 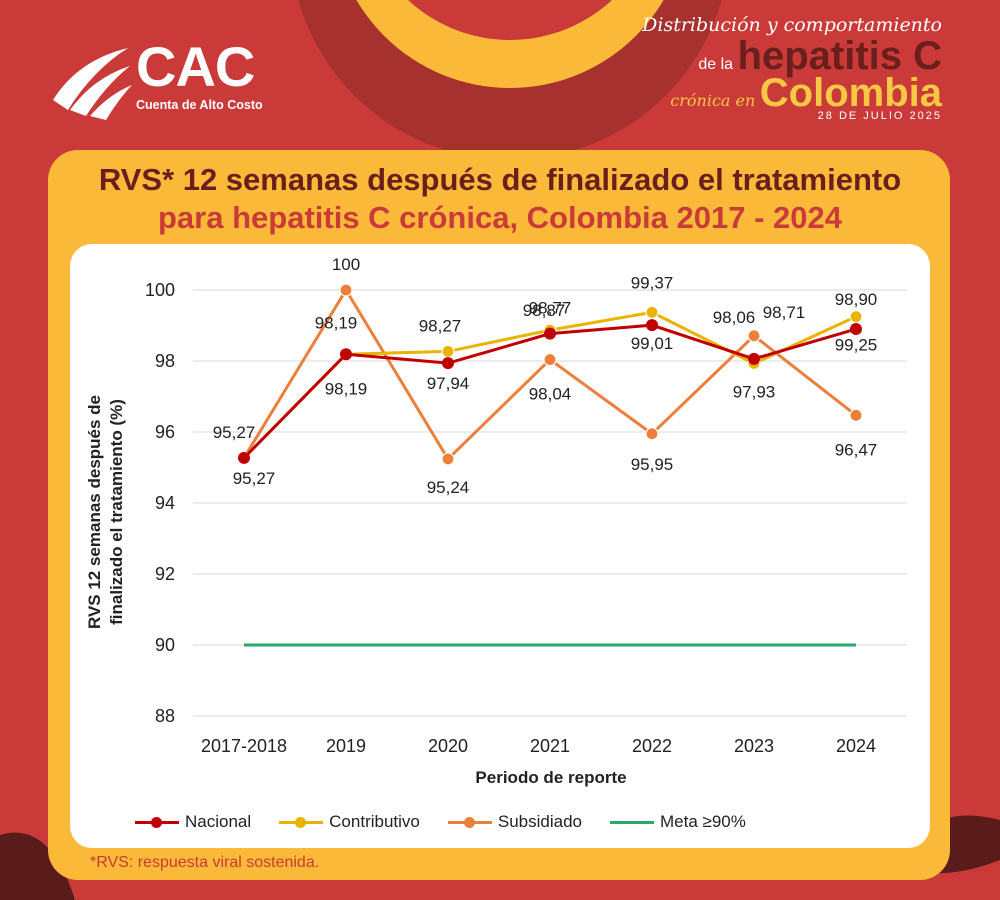 I want to click on x-axis-label: Periodo de reporte, so click(x=551, y=777).